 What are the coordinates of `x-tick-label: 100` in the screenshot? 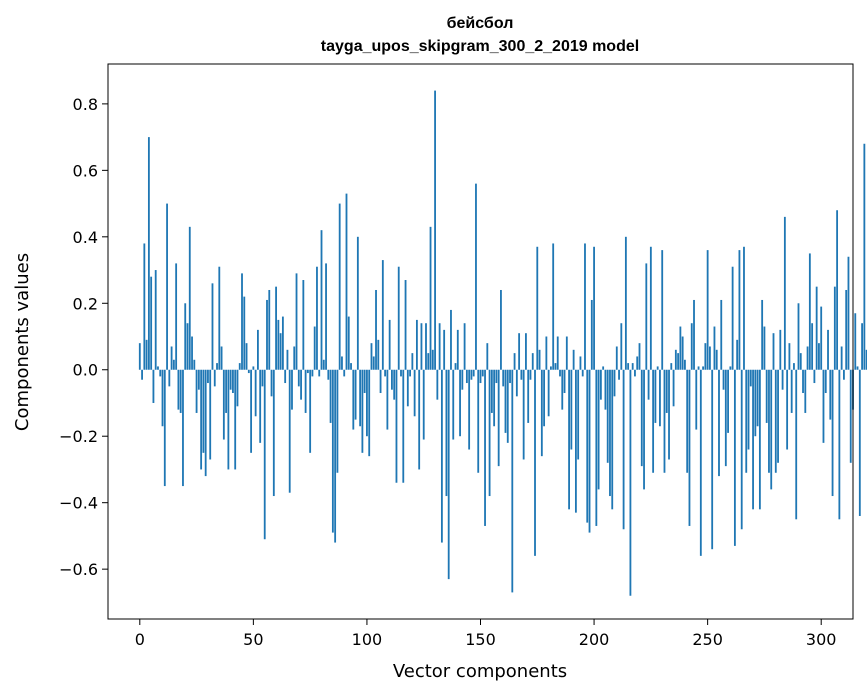 It's located at (367, 639).